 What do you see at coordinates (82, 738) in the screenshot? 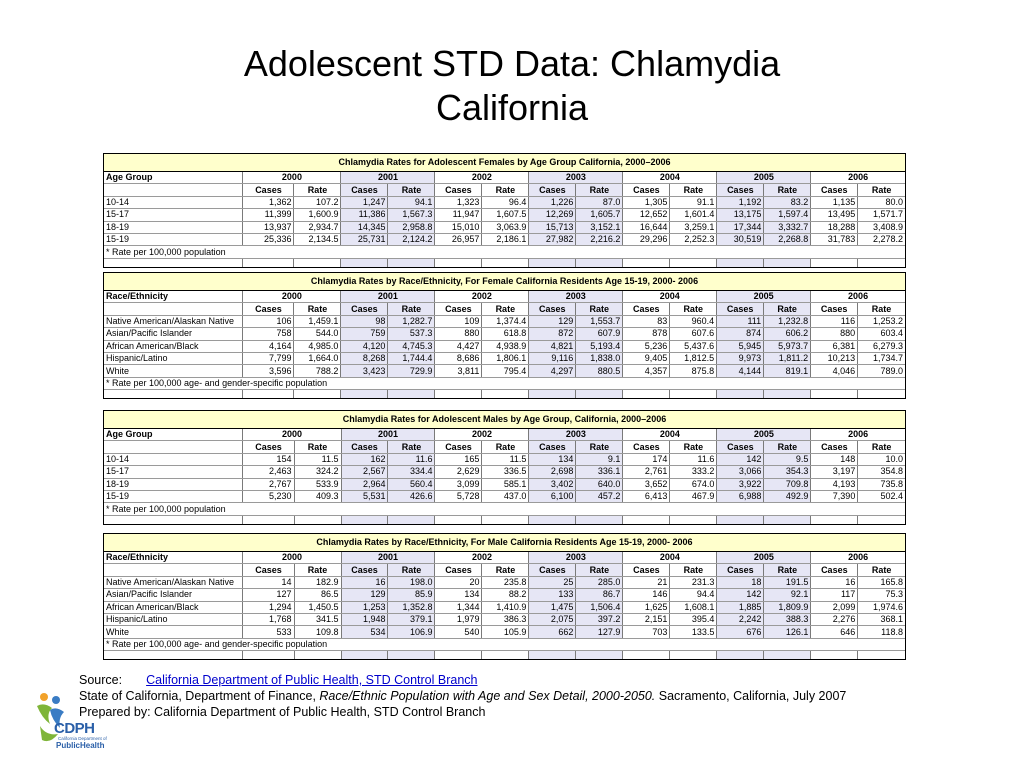
I see `logo-subtitle: California Department of` at bounding box center [82, 738].